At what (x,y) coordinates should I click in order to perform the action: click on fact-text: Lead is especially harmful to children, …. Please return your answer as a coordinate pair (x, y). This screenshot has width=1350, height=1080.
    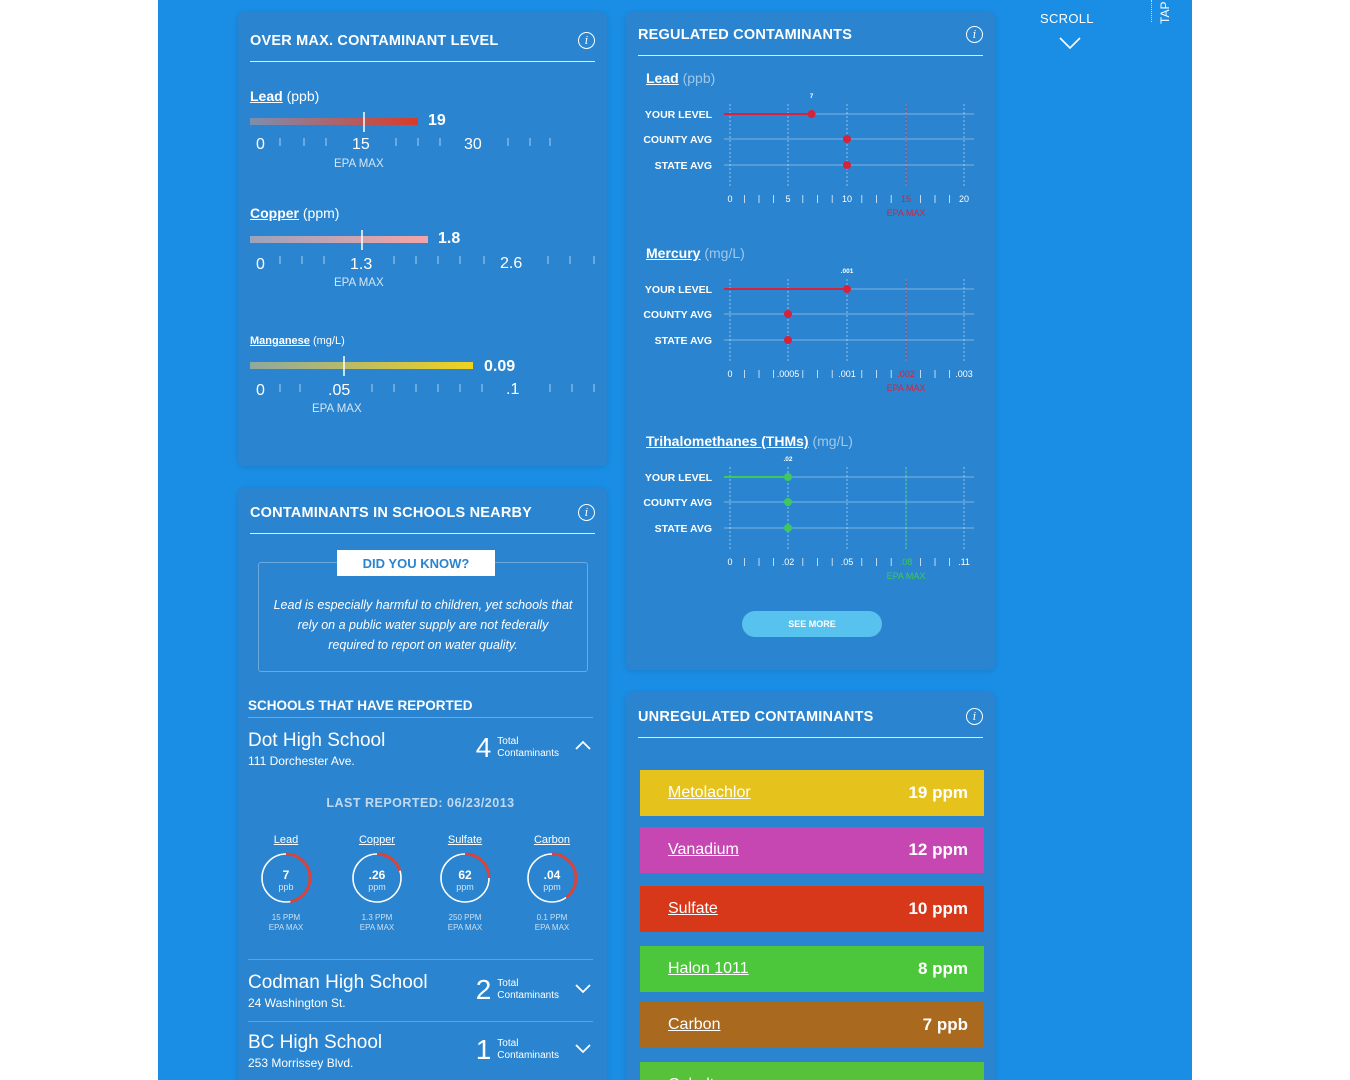
    Looking at the image, I should click on (423, 625).